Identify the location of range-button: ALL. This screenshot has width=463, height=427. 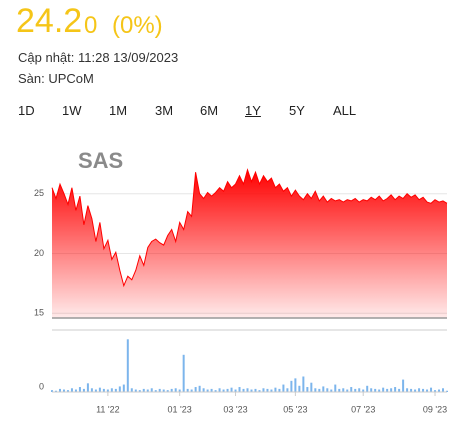
(345, 110).